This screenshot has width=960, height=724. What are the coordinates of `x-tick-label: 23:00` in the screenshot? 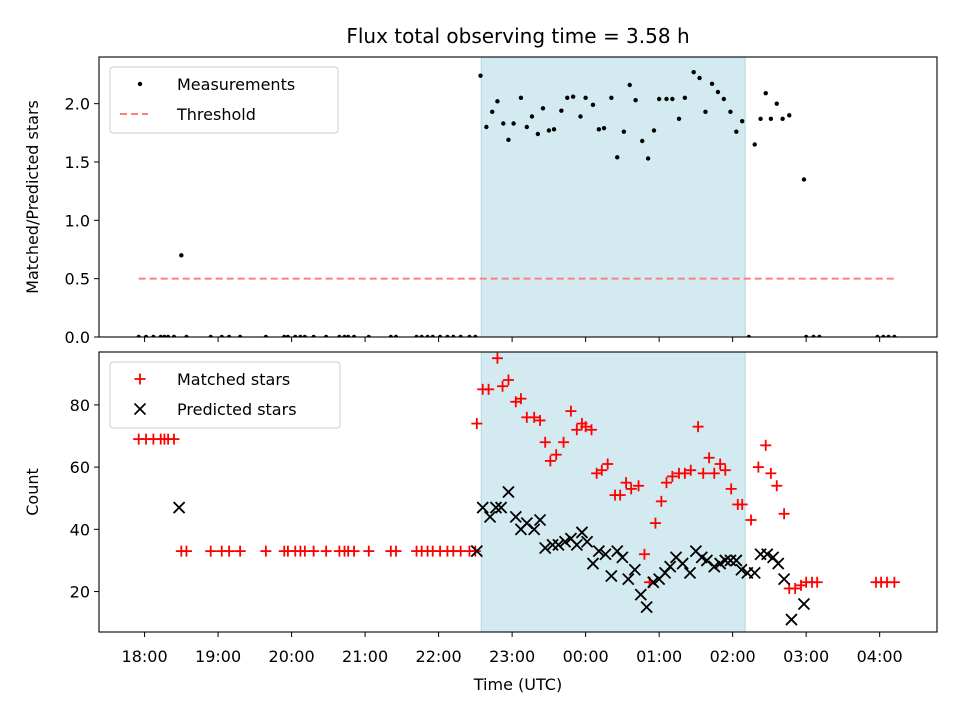 It's located at (512, 656).